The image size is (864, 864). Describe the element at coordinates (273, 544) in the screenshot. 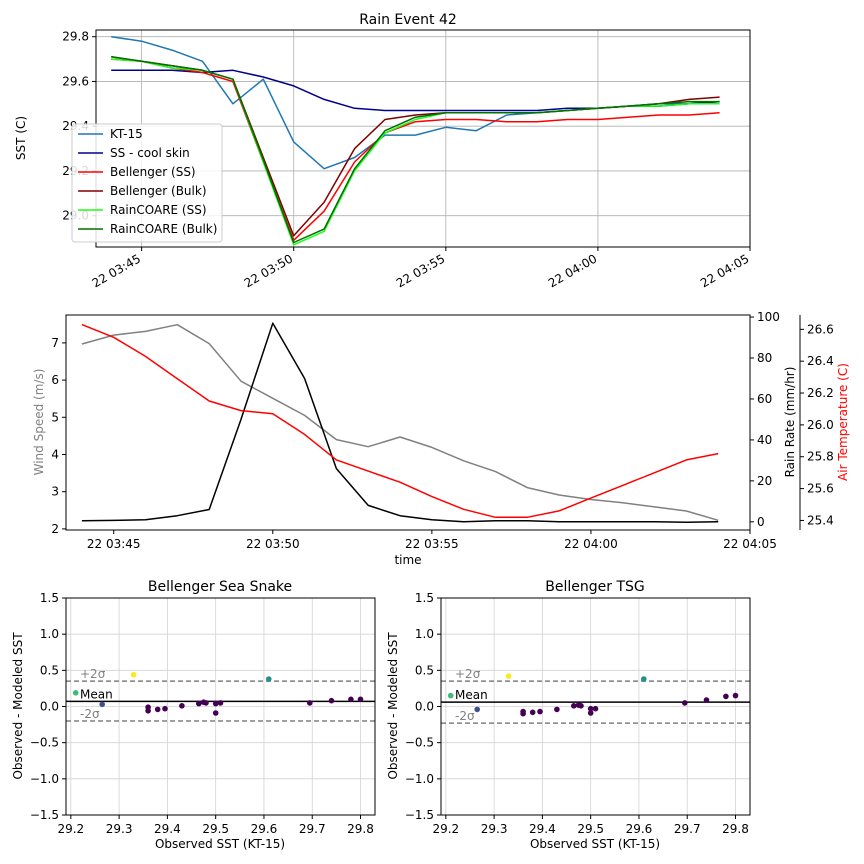

I see `met-x-tick-label: 22 03:50` at that location.